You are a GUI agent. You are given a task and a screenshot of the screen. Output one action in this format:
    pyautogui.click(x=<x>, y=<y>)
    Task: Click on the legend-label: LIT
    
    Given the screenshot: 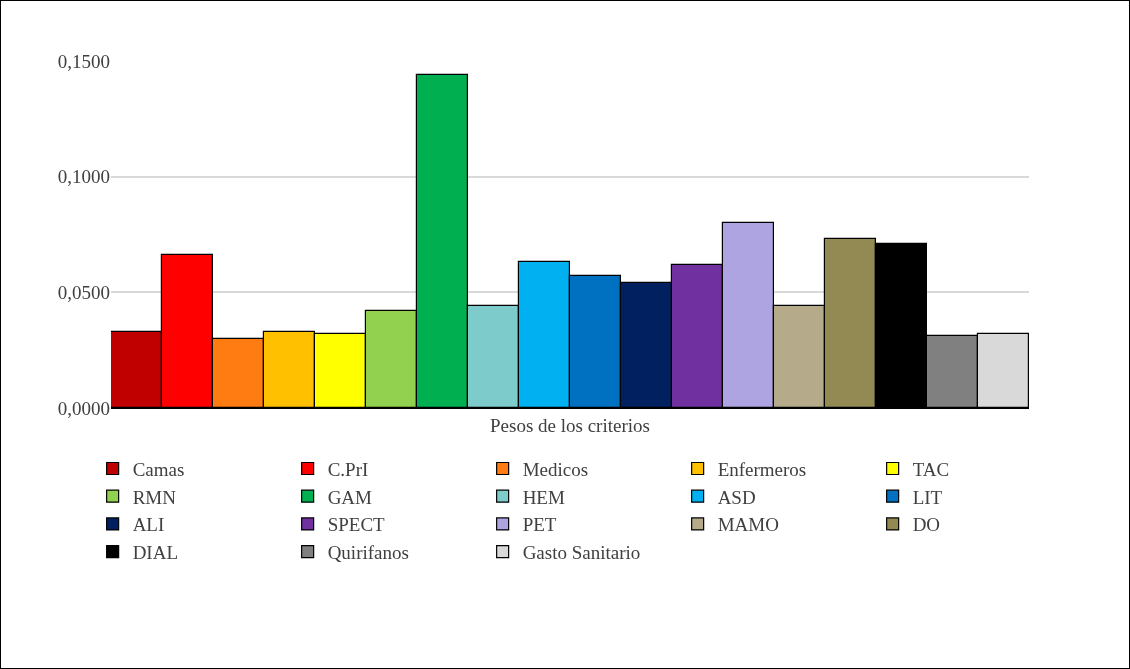 What is the action you would take?
    pyautogui.click(x=927, y=497)
    